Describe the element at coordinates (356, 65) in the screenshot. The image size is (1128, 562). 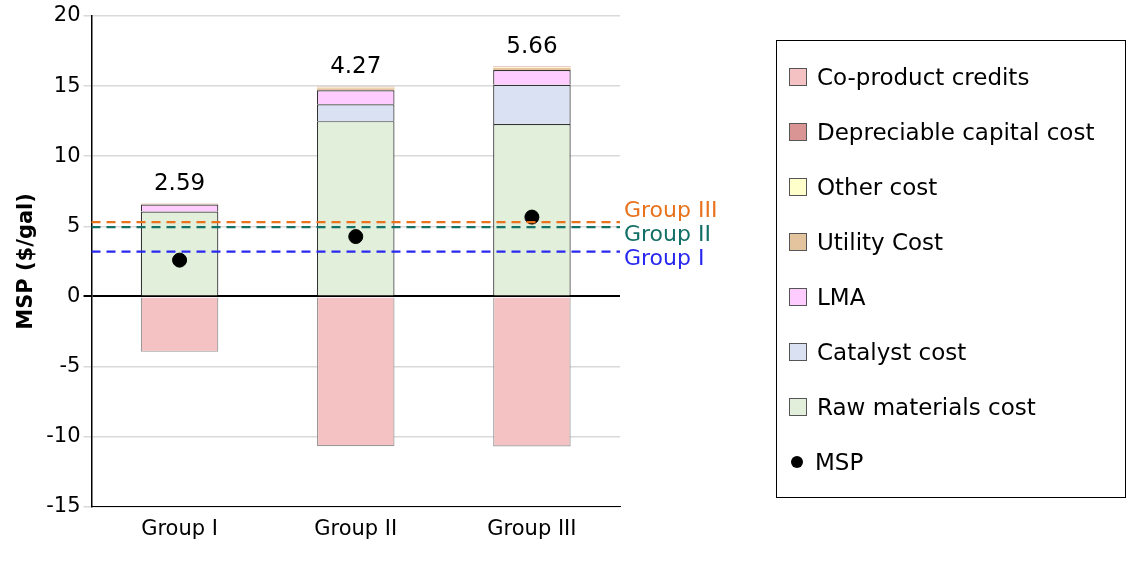
I see `annotation: 4.27` at that location.